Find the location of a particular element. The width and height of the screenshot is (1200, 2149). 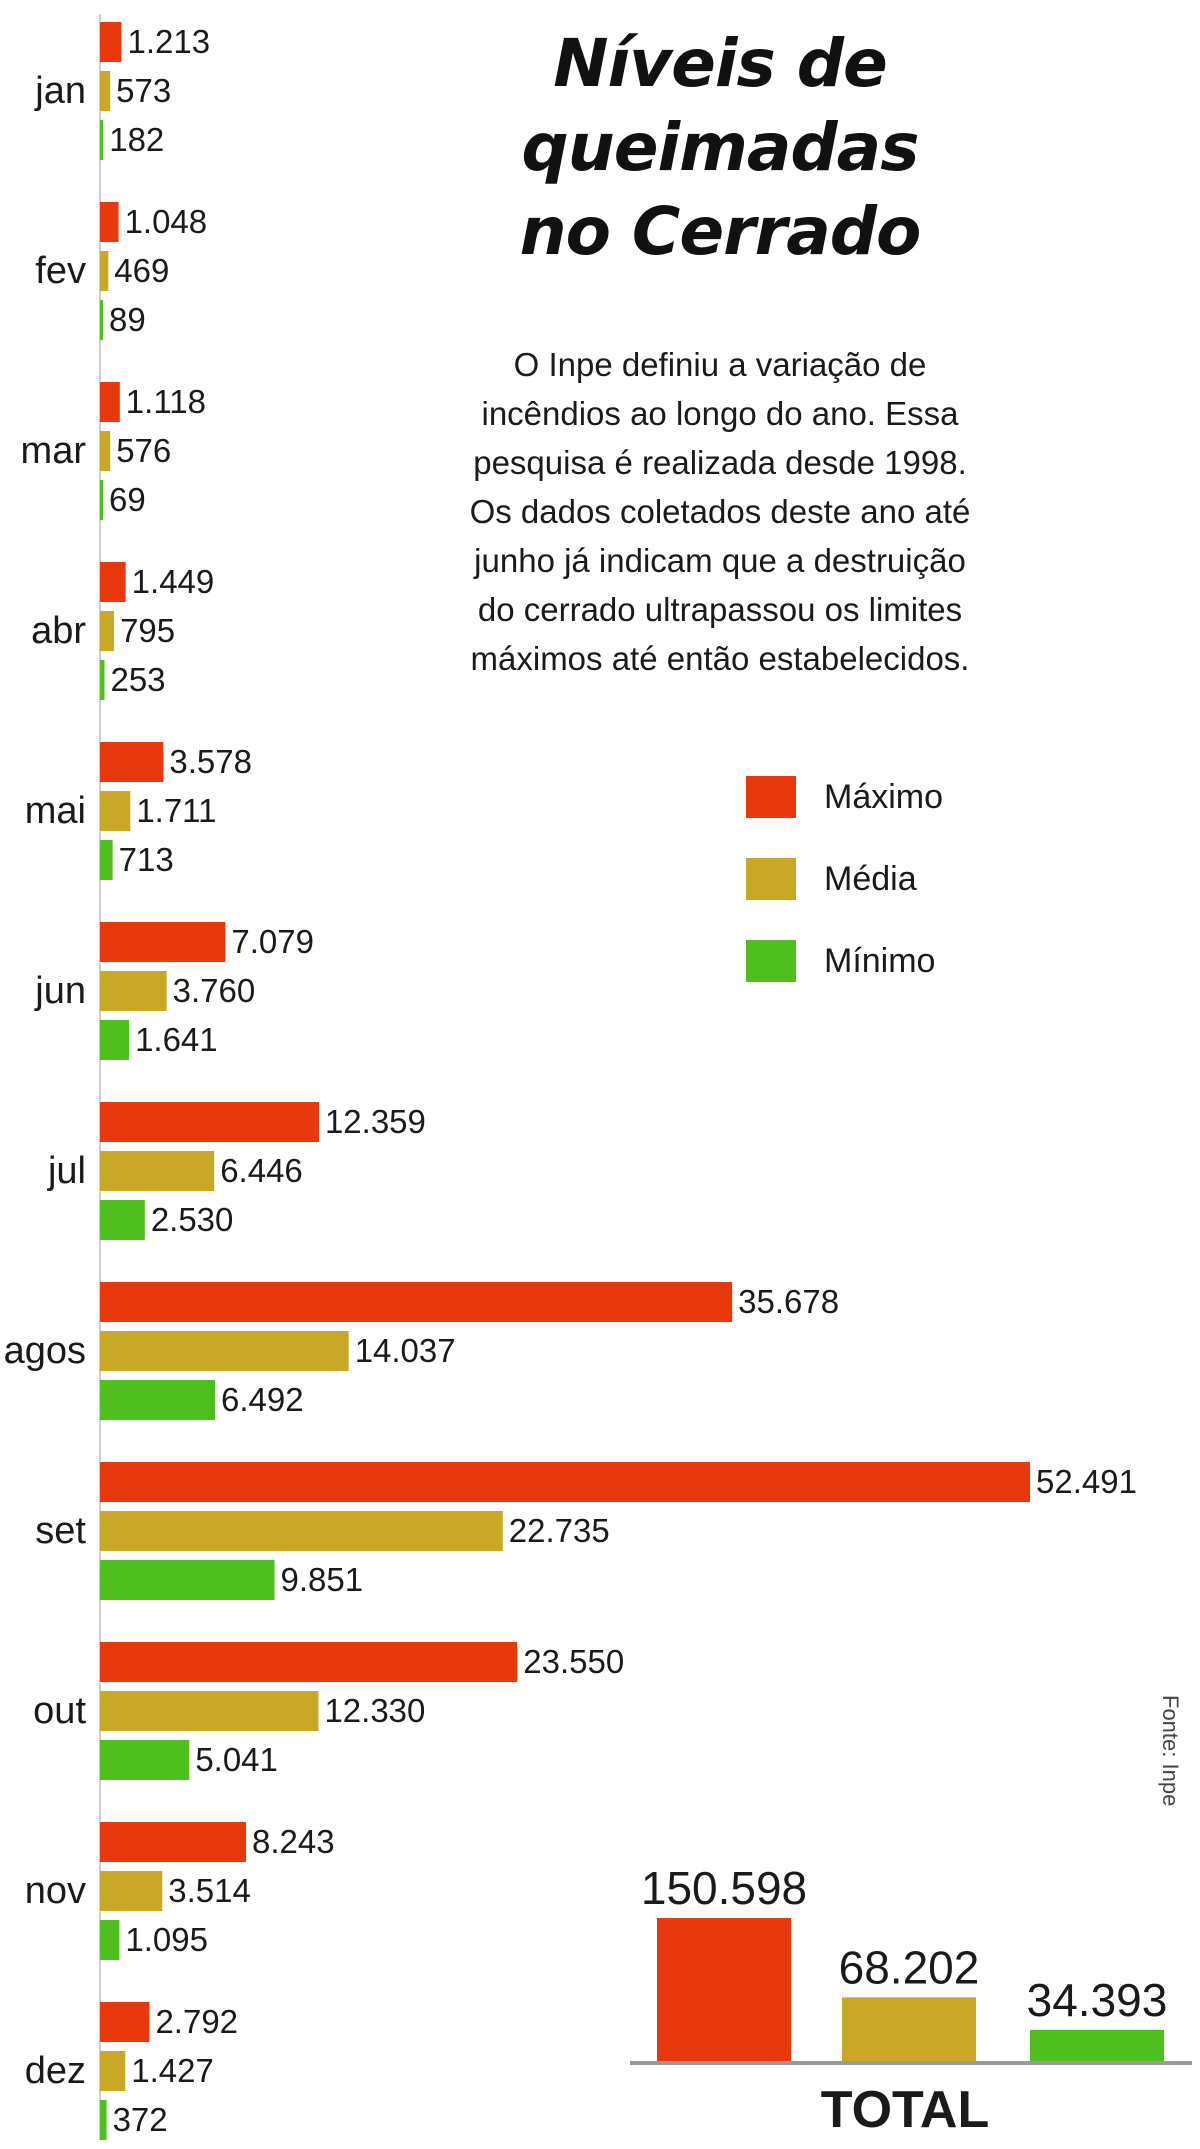

value-label-abr-1: 795 is located at coordinates (147, 630).